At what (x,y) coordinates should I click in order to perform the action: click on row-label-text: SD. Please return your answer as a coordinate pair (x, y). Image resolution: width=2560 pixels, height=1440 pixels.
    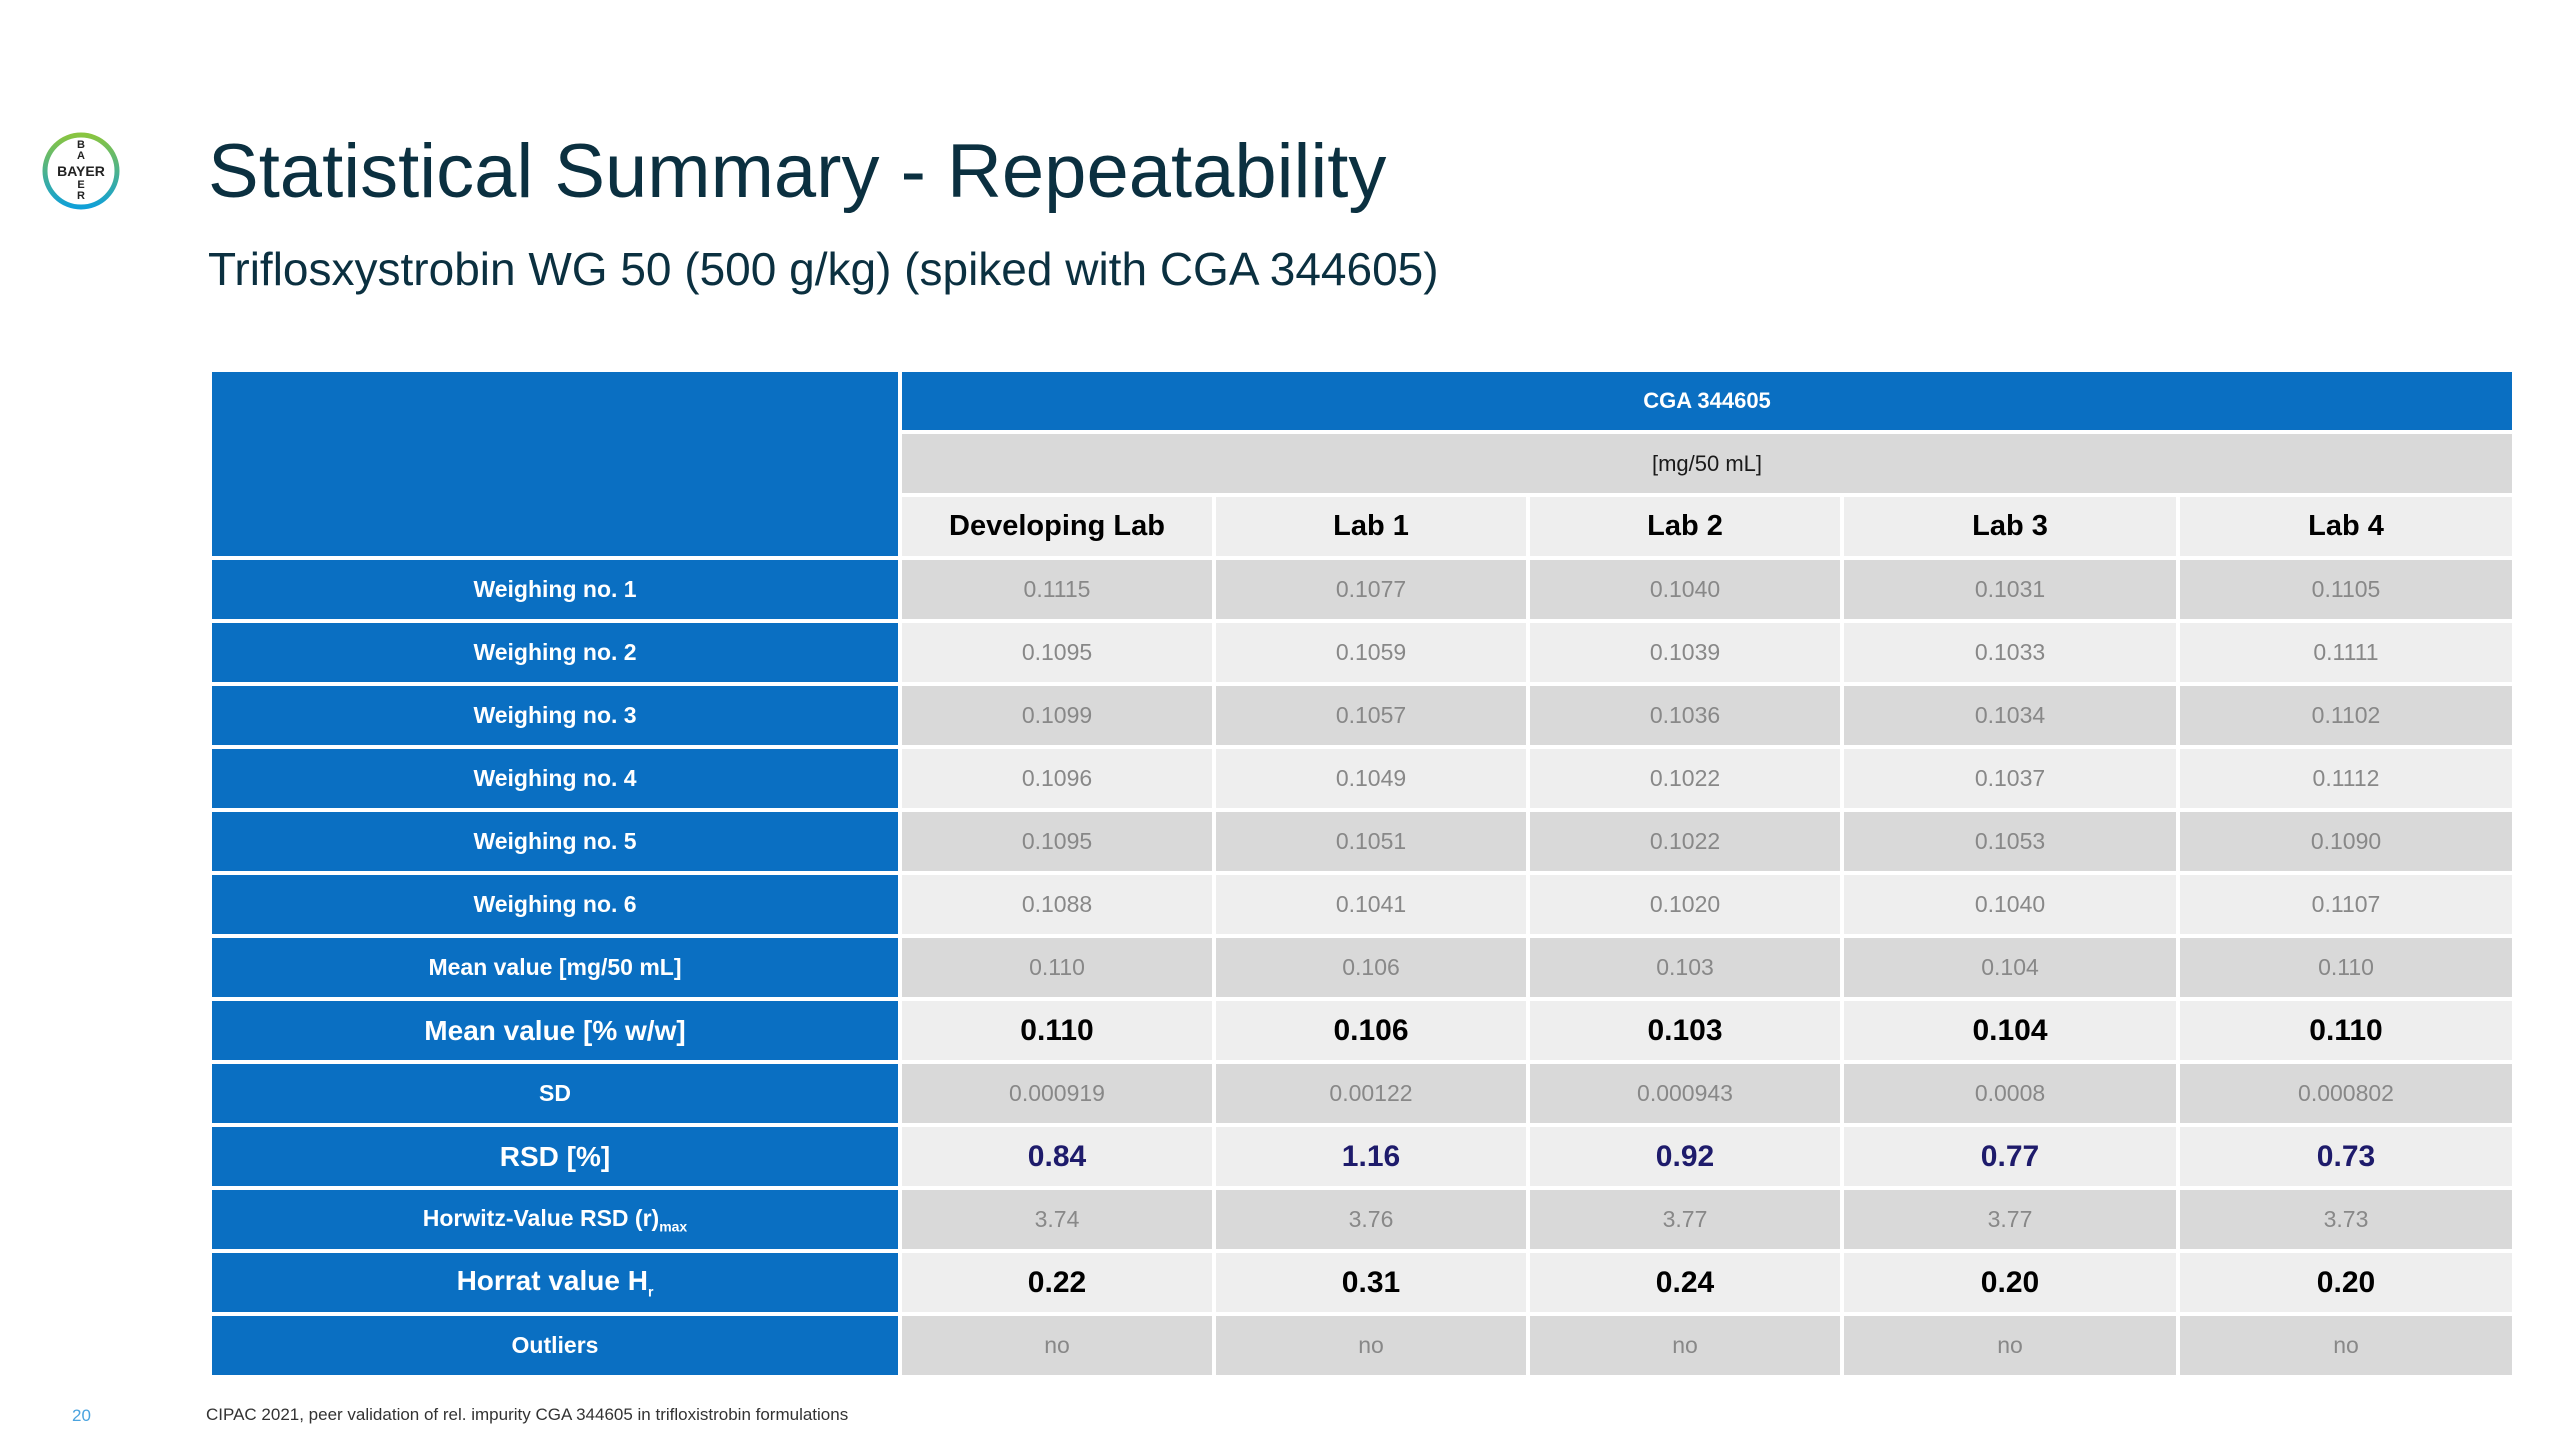
    Looking at the image, I should click on (555, 1093).